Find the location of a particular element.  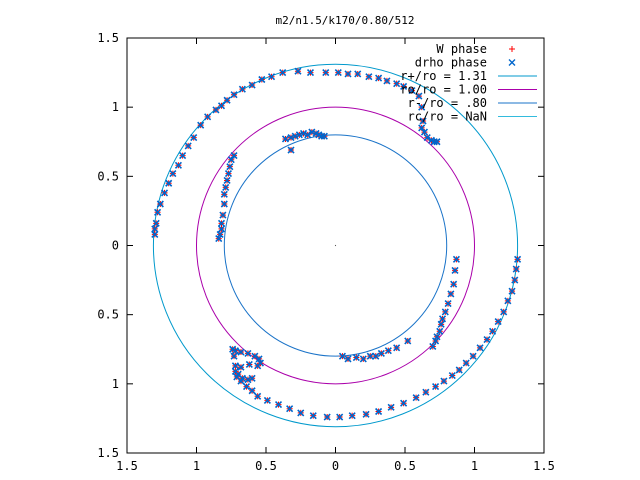

legend-plus-marker is located at coordinates (512, 49).